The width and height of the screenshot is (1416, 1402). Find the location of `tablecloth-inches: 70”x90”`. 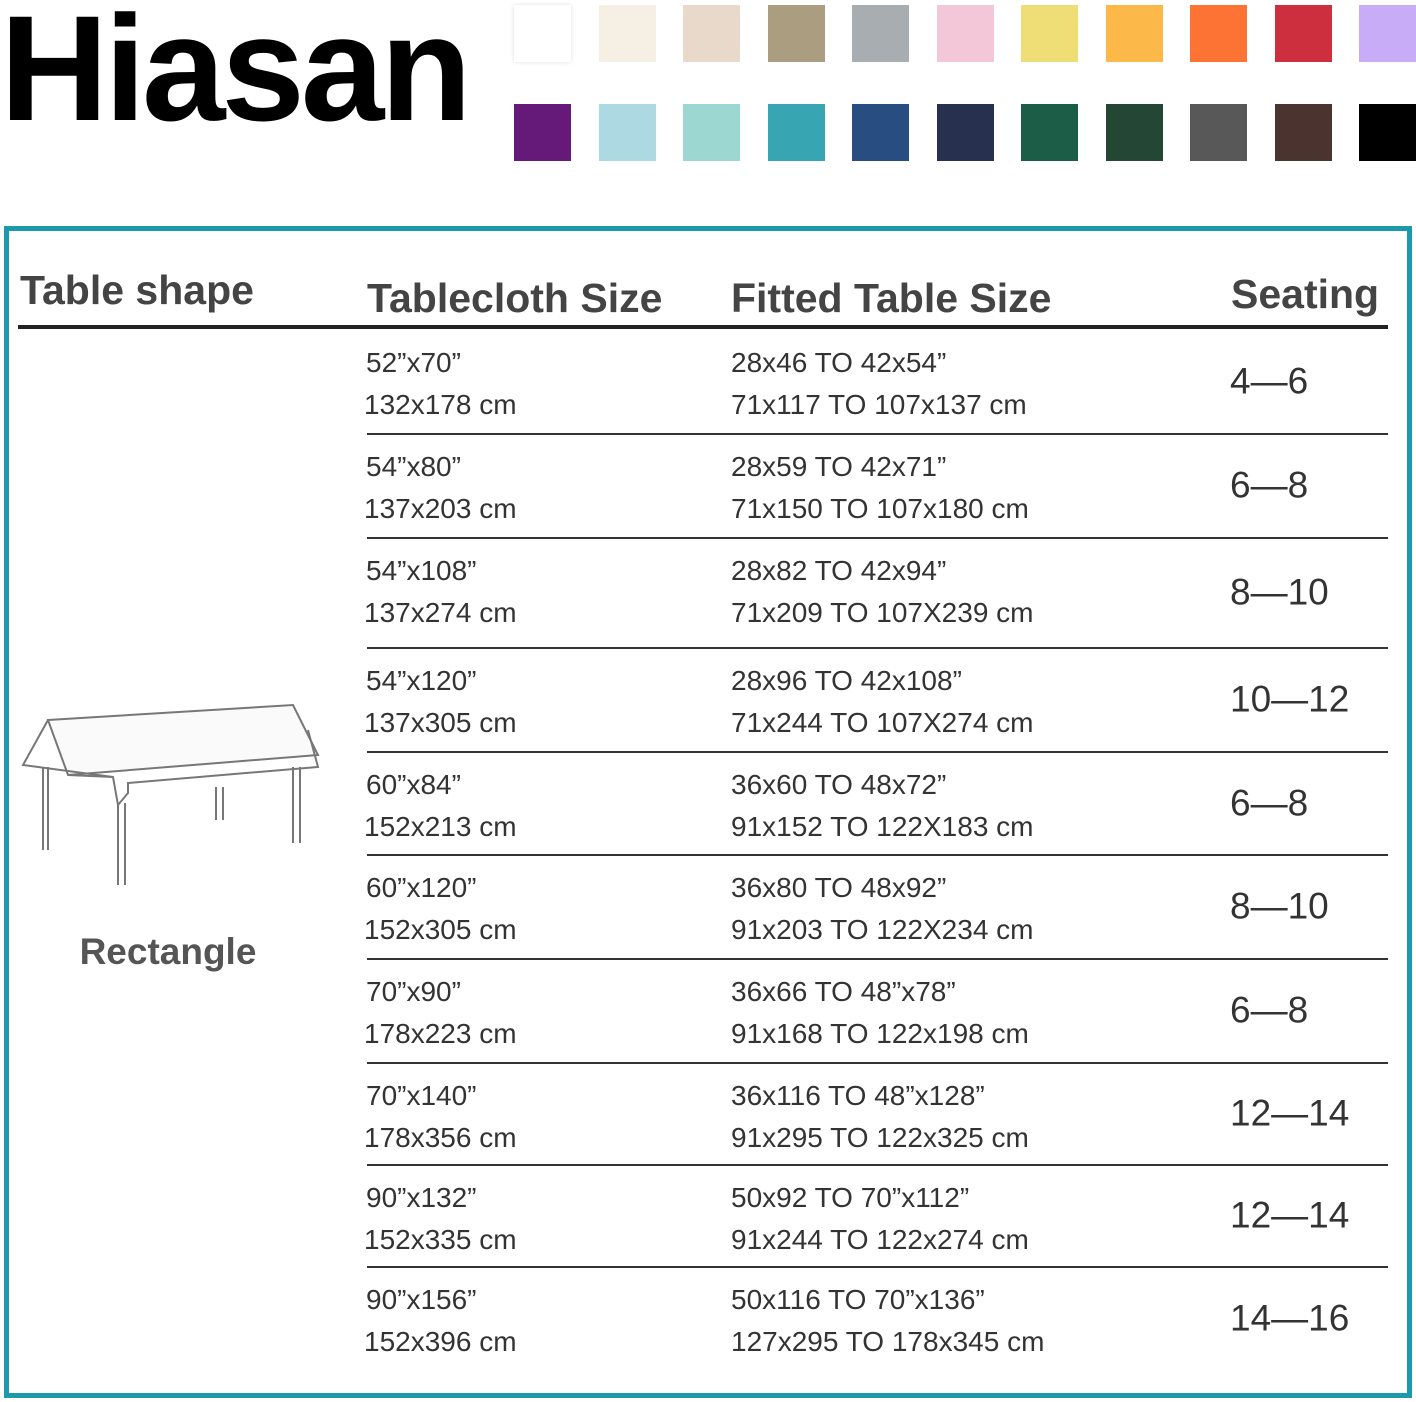

tablecloth-inches: 70”x90” is located at coordinates (413, 991).